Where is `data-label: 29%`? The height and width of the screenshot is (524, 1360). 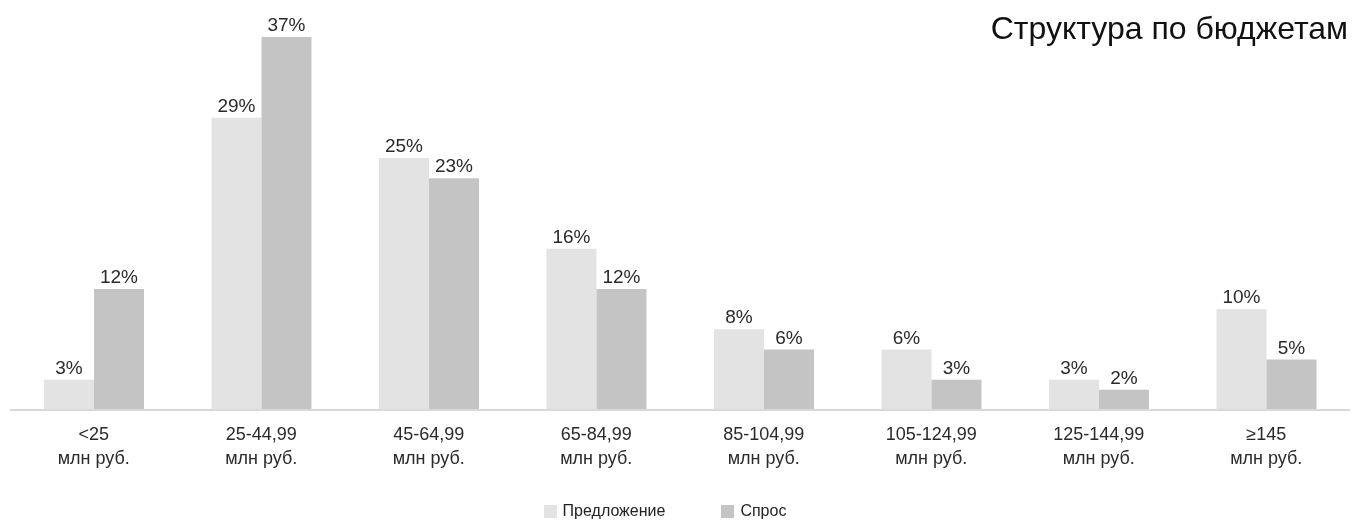 data-label: 29% is located at coordinates (236, 105).